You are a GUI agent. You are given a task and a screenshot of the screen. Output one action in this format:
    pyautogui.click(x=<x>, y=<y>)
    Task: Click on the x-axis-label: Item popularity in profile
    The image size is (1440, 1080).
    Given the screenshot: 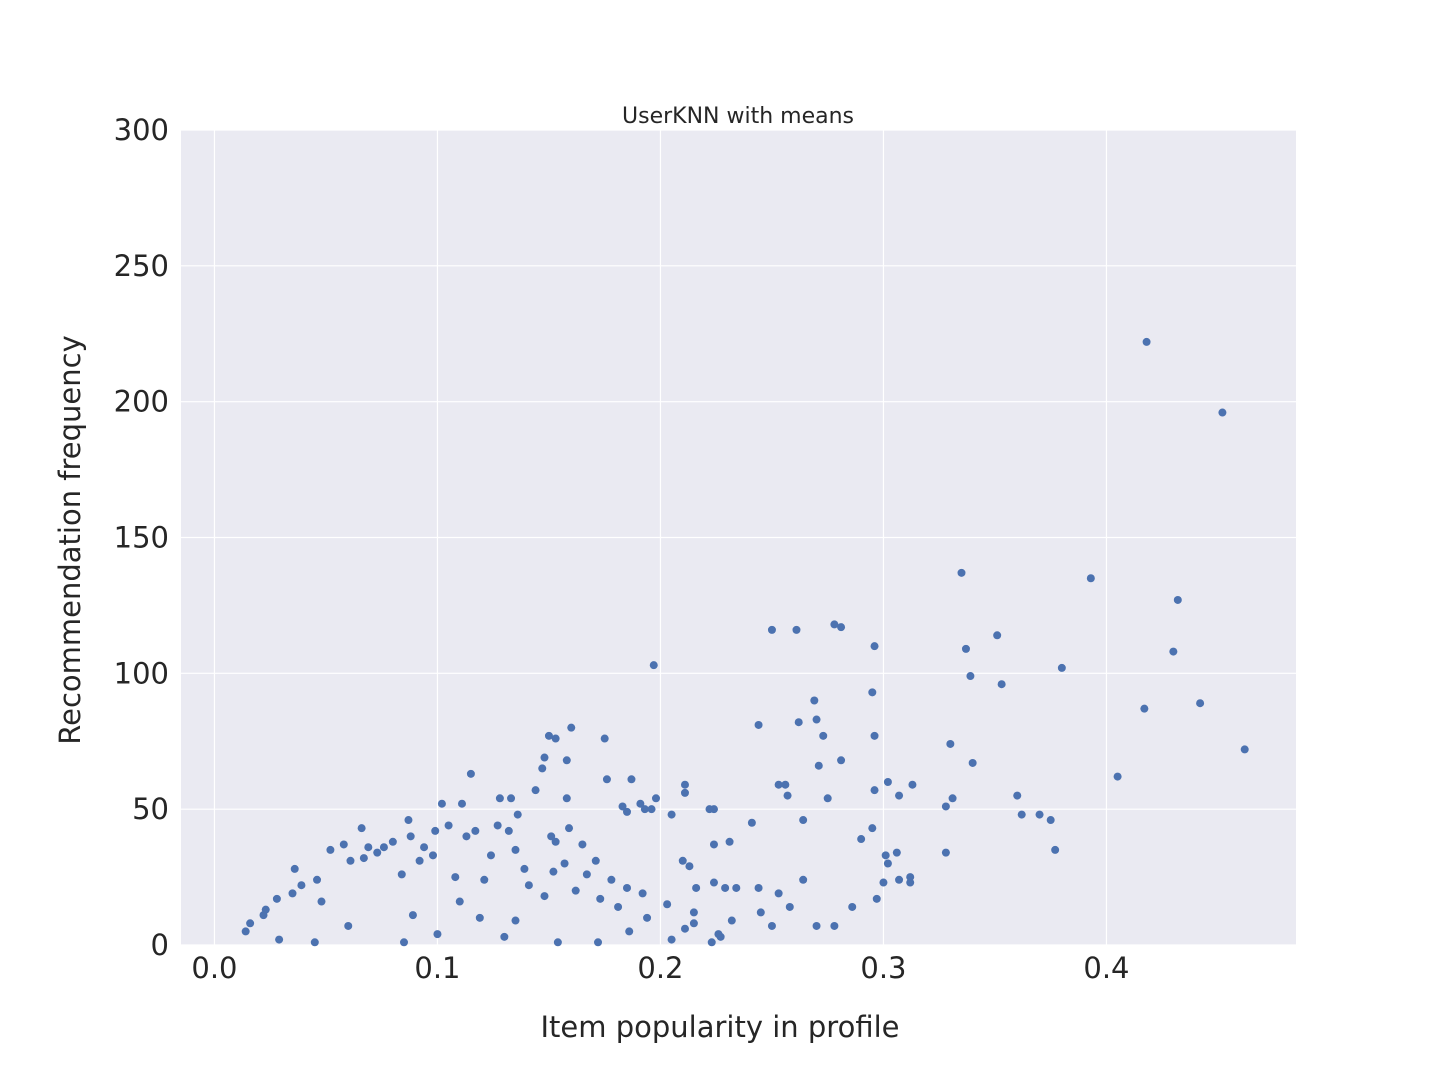 What is the action you would take?
    pyautogui.click(x=720, y=1027)
    